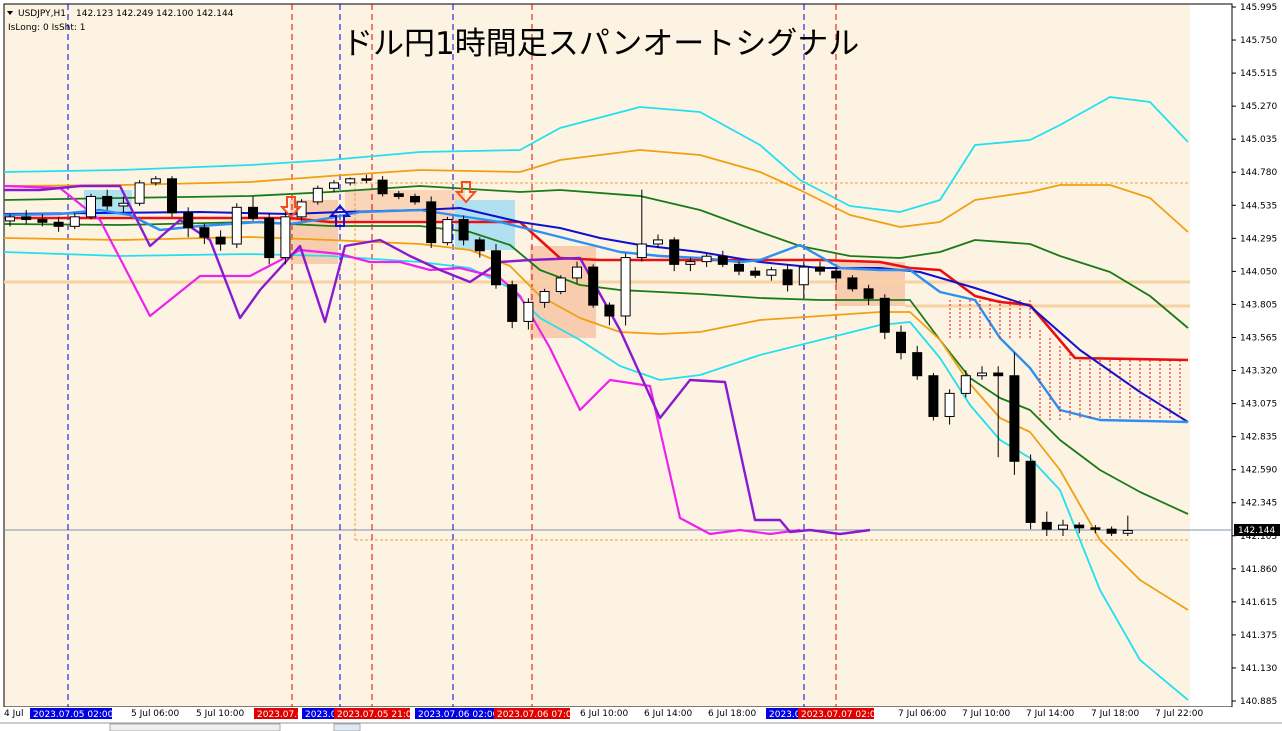 The width and height of the screenshot is (1282, 731). I want to click on x-tick-label: 5 Jul 10:00, so click(220, 714).